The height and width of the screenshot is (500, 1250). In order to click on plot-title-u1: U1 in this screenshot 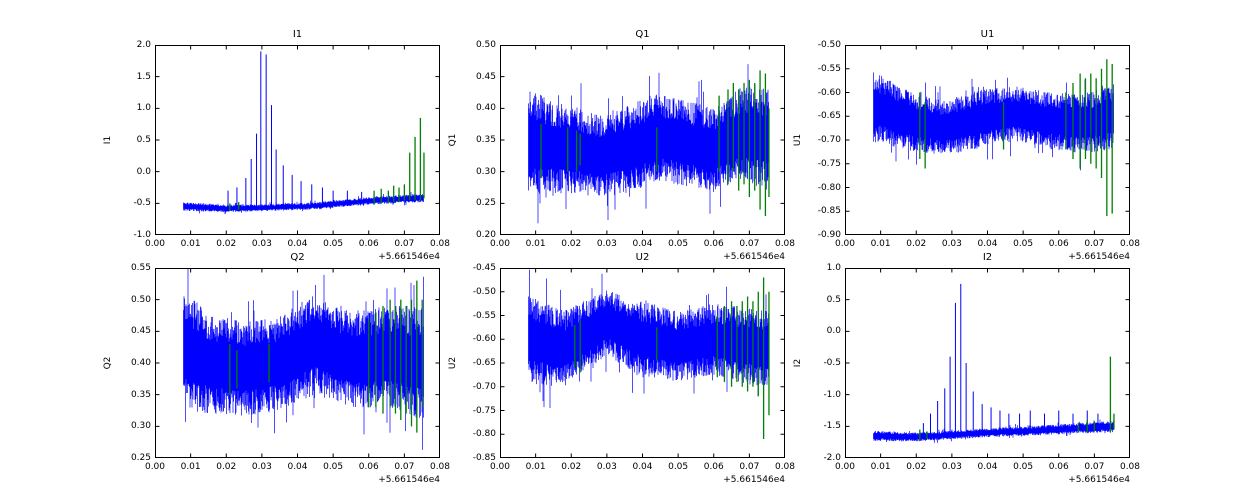, I will do `click(987, 34)`.